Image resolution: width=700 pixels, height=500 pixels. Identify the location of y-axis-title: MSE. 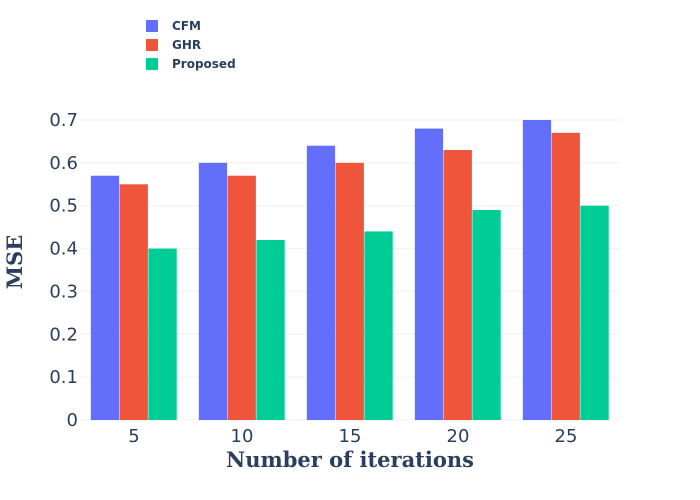
(14, 262).